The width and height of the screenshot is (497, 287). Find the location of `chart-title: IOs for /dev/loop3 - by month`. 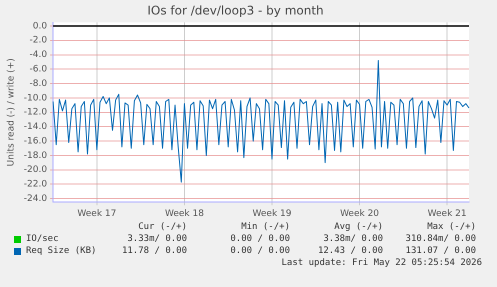

chart-title: IOs for /dev/loop3 - by month is located at coordinates (235, 10).